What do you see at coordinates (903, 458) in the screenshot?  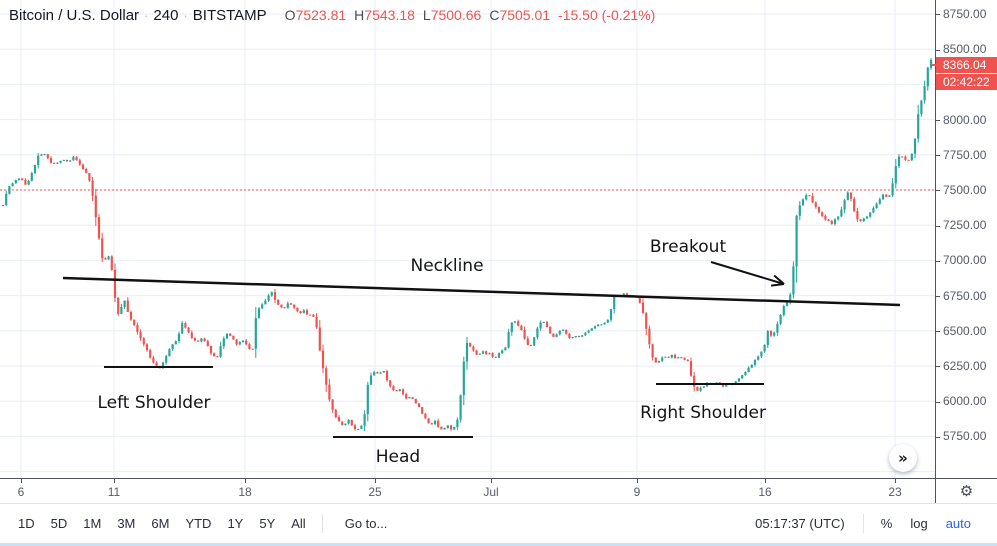 I see `scroll-to-recent-button: »` at bounding box center [903, 458].